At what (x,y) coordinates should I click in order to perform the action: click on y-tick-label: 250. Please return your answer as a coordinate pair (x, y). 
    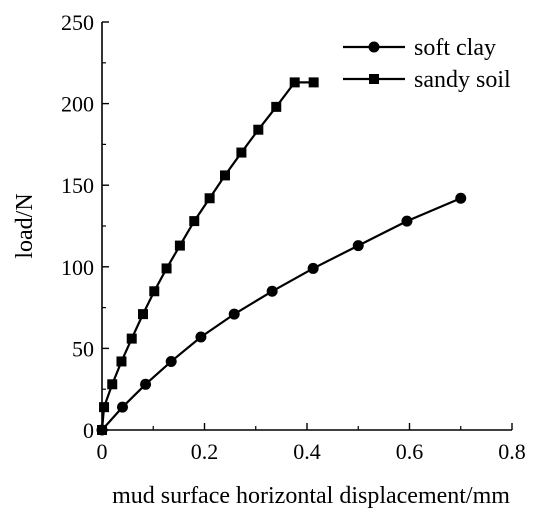
    Looking at the image, I should click on (77, 22).